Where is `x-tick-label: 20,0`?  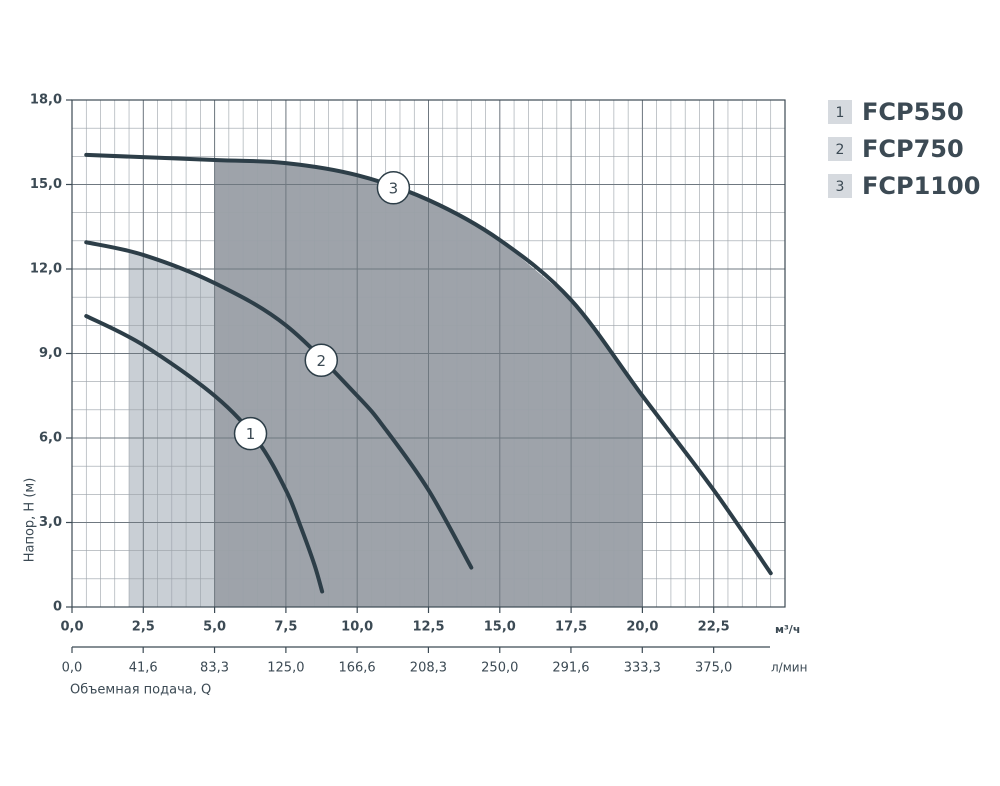 x-tick-label: 20,0 is located at coordinates (642, 627).